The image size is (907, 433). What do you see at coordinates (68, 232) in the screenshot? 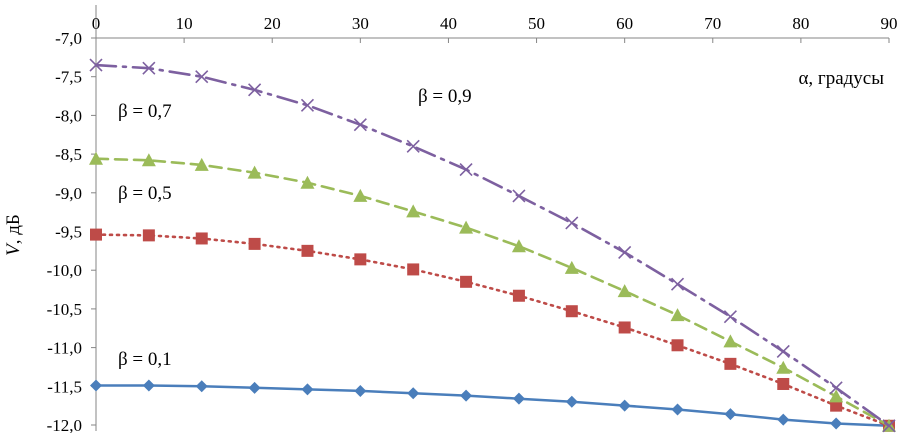
I see `y-tick-label: -9,5` at bounding box center [68, 232].